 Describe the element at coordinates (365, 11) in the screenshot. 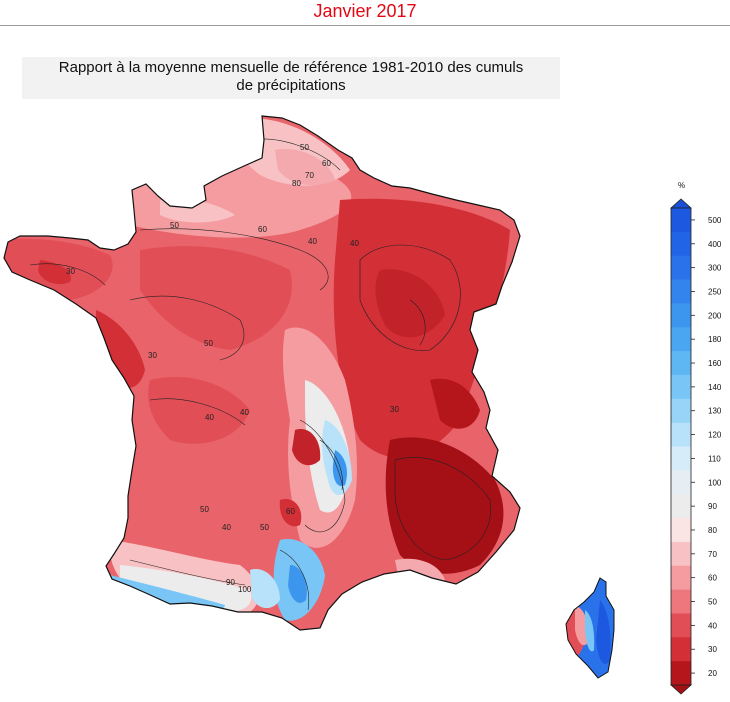

I see `page-title: Janvier 2017` at that location.